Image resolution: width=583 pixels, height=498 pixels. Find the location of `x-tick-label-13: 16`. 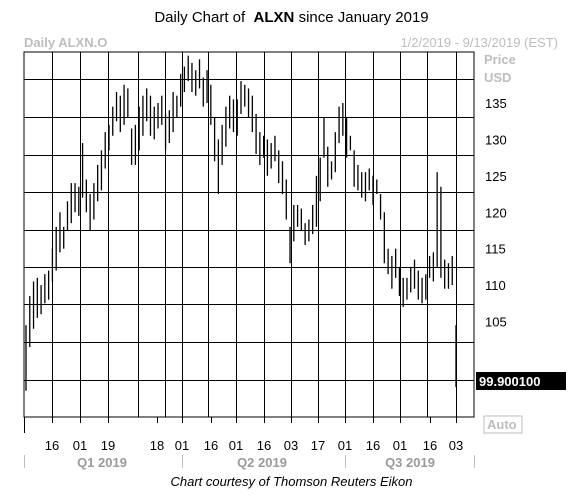

x-tick-label-13: 16 is located at coordinates (430, 445).